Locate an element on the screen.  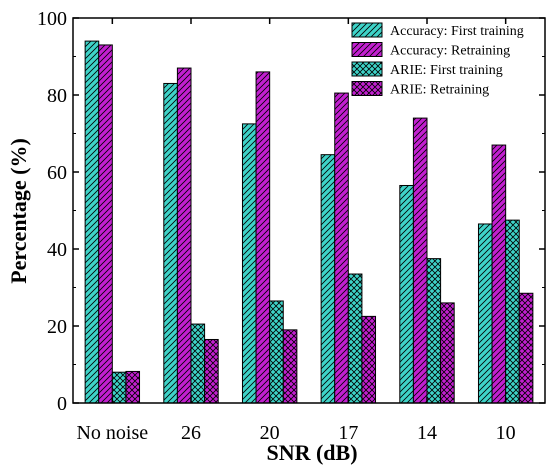
bar-arie-retraining-no-noise is located at coordinates (133, 387).